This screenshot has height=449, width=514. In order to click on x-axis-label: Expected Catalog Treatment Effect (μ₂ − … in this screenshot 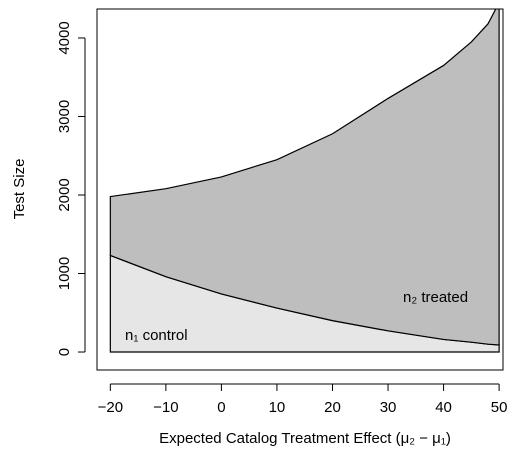, I will do `click(305, 438)`.